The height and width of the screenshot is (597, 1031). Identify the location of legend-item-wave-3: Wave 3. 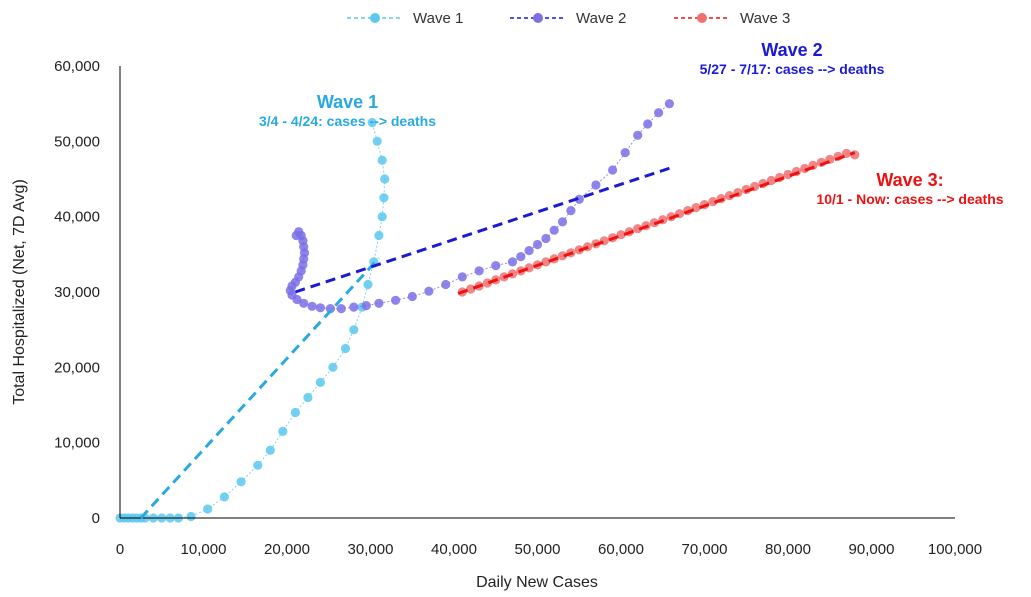
(731, 18).